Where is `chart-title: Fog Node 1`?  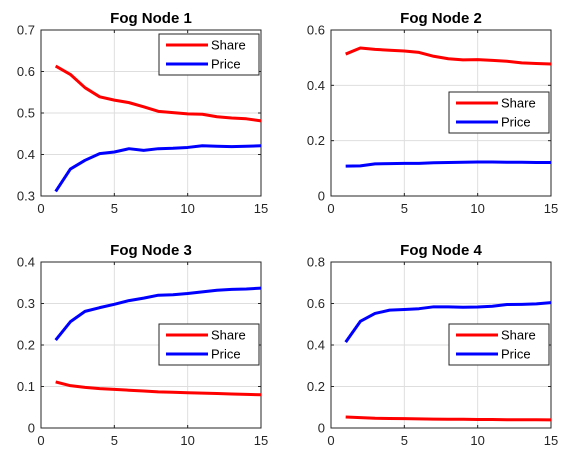 chart-title: Fog Node 1 is located at coordinates (151, 18).